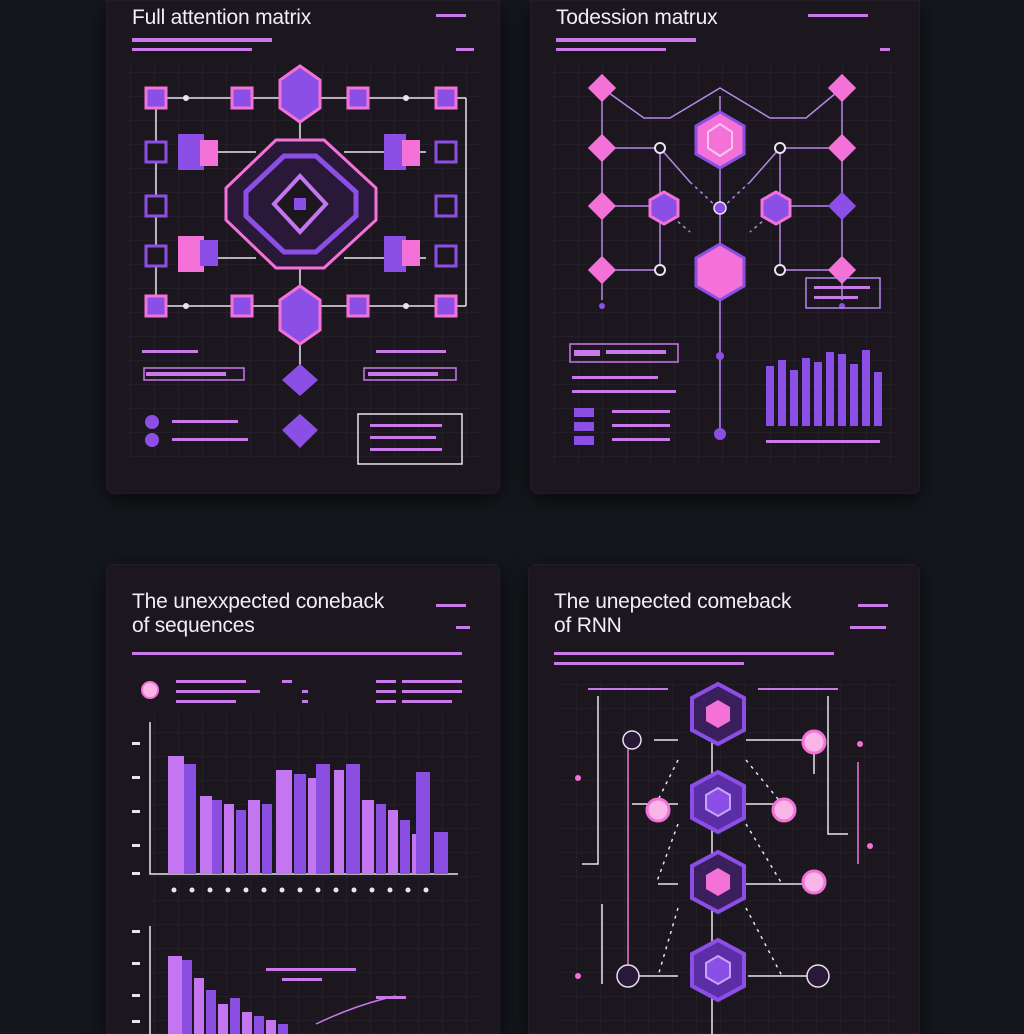  I want to click on card-title-line: Todession matrux, so click(637, 17).